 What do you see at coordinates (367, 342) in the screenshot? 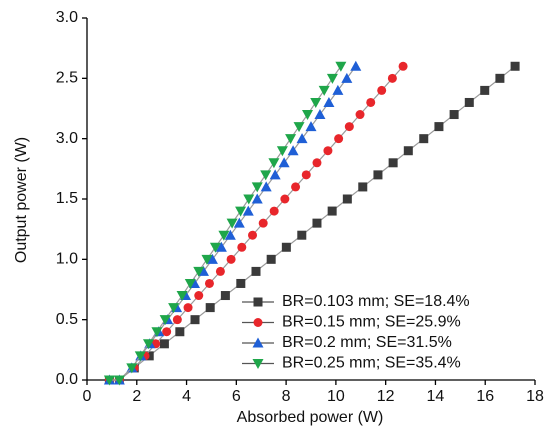
I see `legend-label: BR=0.2 mm; SE=31.5%` at bounding box center [367, 342].